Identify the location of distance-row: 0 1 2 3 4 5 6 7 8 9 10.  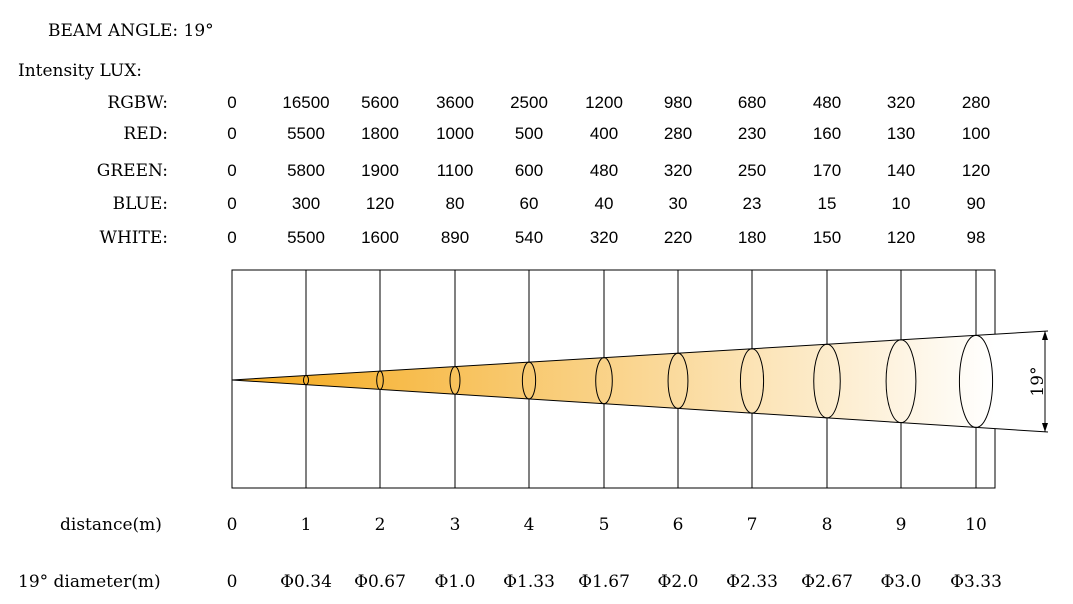
(607, 525).